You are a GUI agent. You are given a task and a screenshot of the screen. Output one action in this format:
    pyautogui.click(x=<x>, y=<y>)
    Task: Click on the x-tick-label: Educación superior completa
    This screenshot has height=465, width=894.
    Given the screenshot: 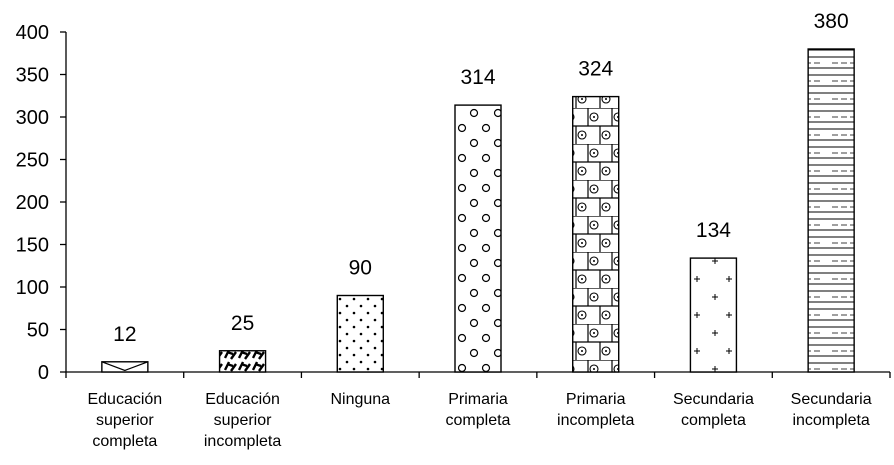 What is the action you would take?
    pyautogui.click(x=124, y=420)
    